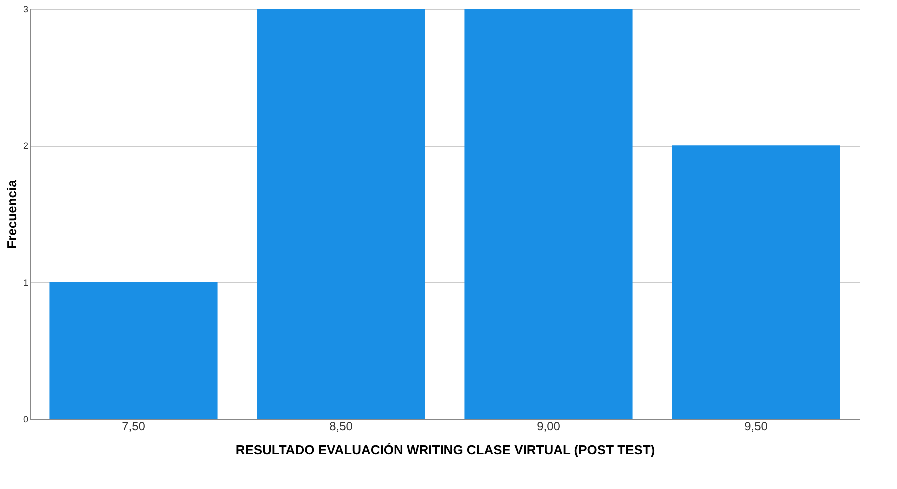  What do you see at coordinates (25, 283) in the screenshot?
I see `y-tick-label: 1` at bounding box center [25, 283].